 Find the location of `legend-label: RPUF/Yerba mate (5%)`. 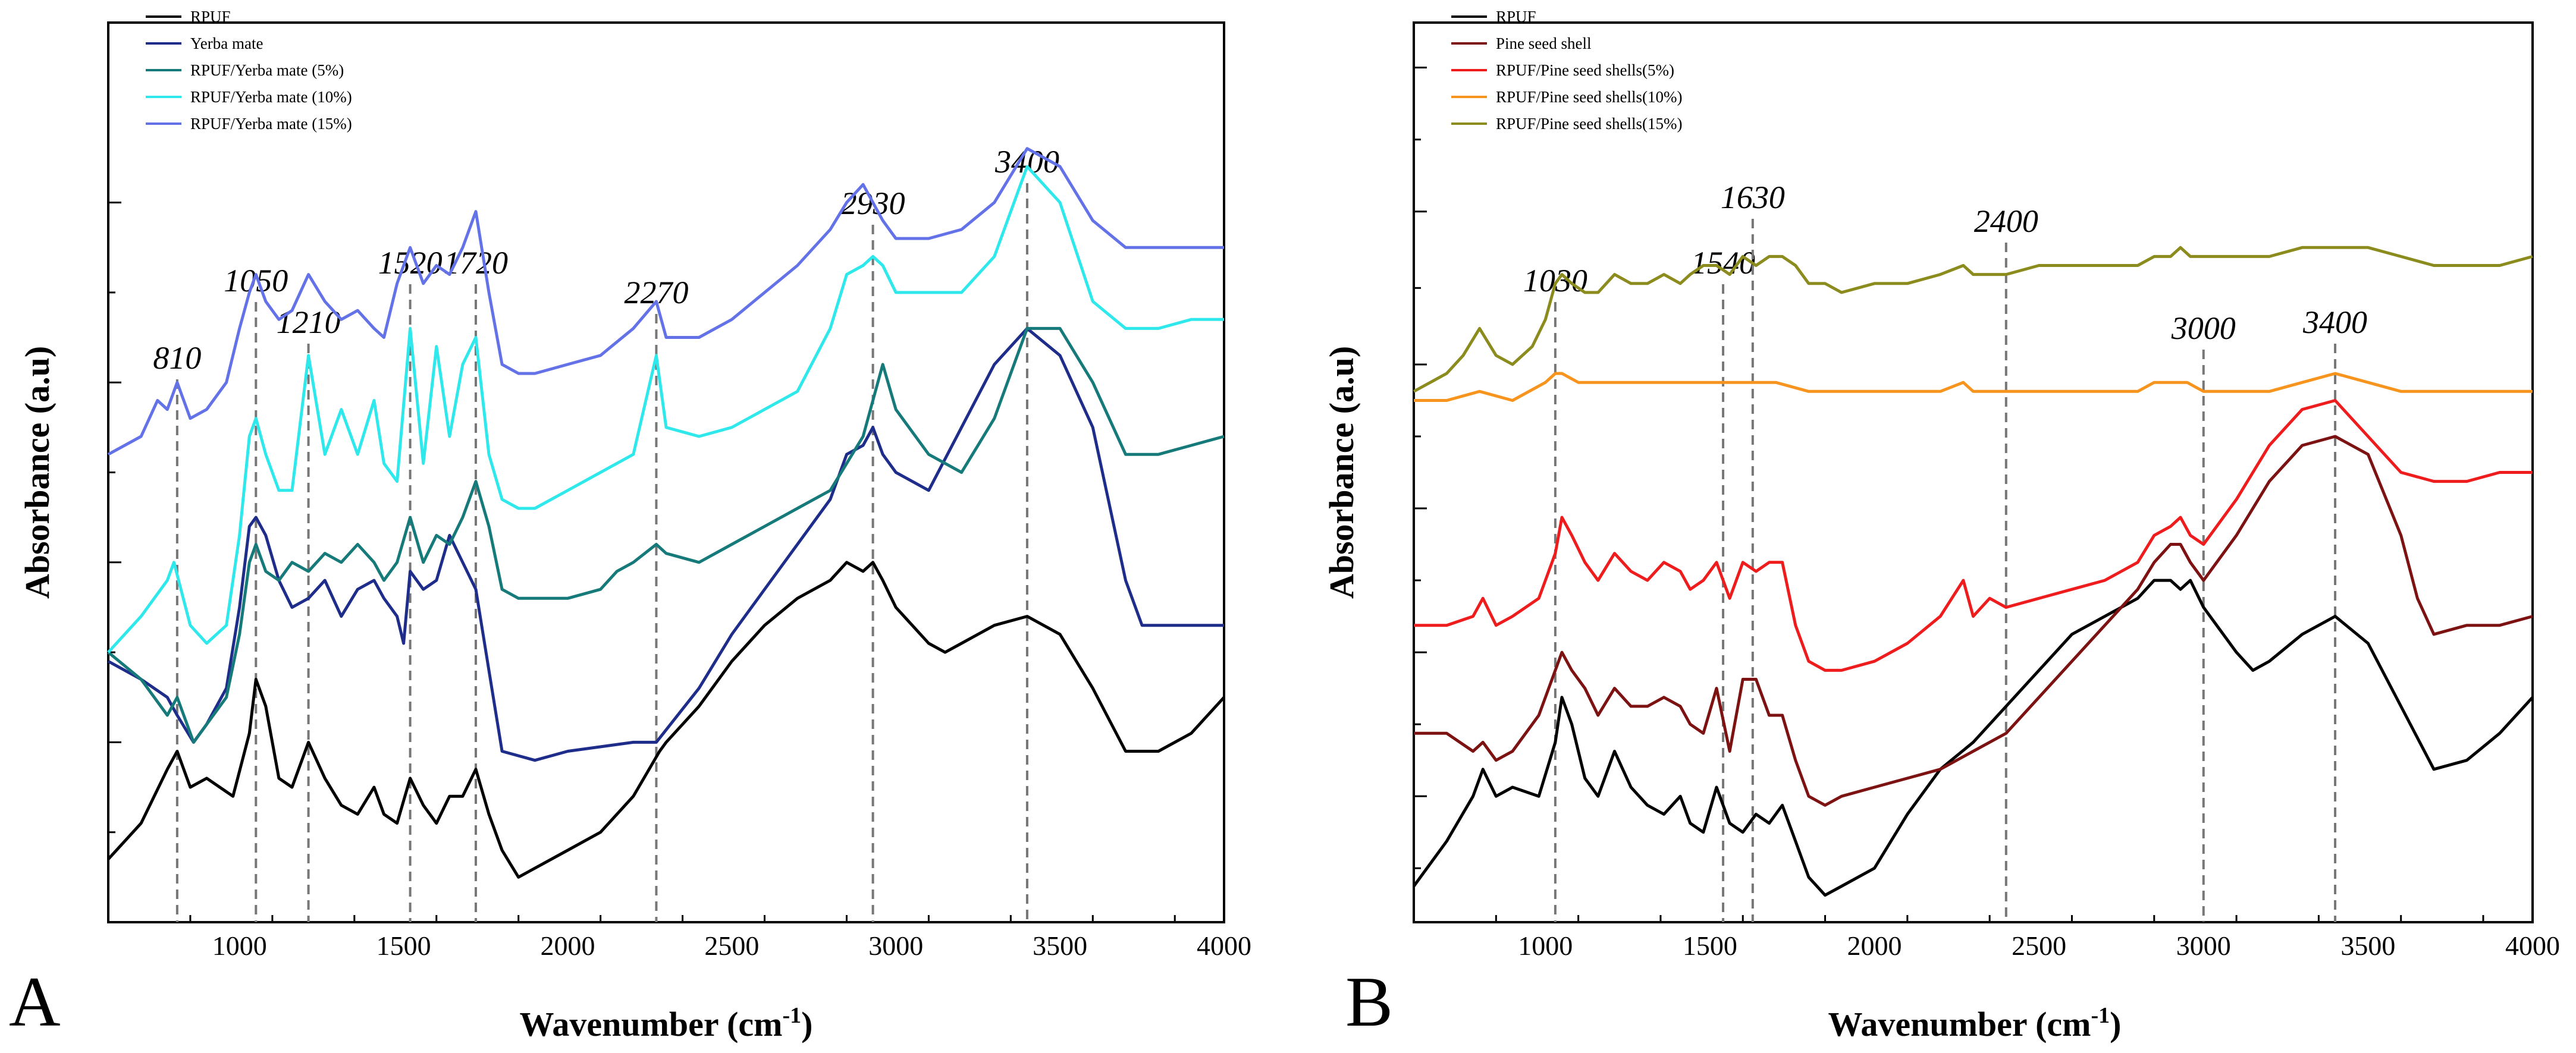

legend-label: RPUF/Yerba mate (5%) is located at coordinates (267, 70).